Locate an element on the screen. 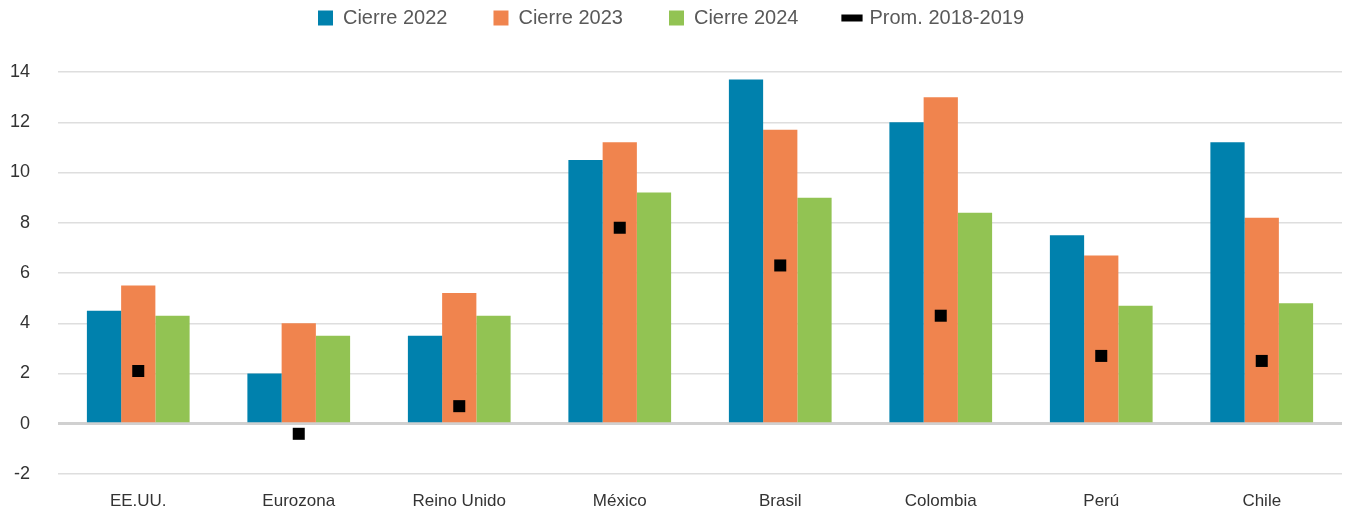  x-tick-label: Eurozona is located at coordinates (299, 500).